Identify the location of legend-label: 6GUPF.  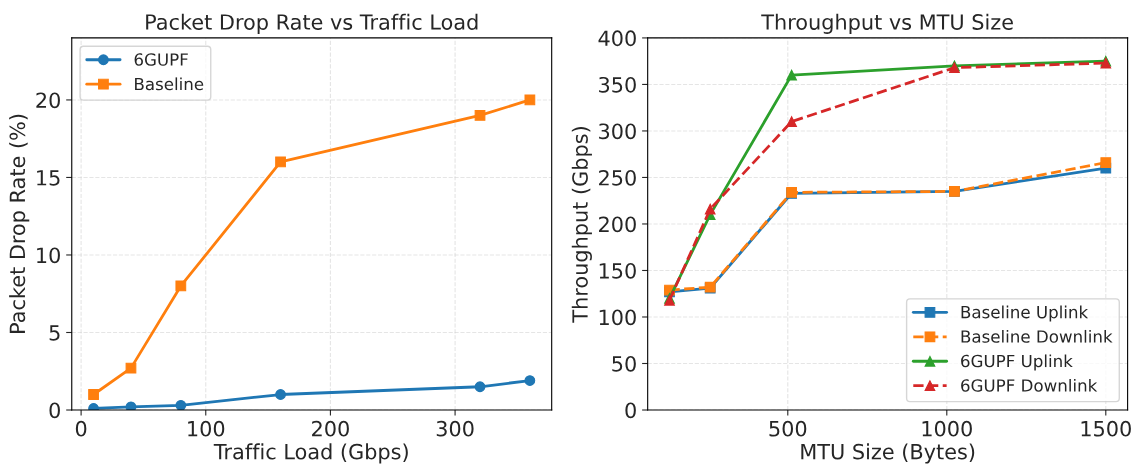
(161, 59).